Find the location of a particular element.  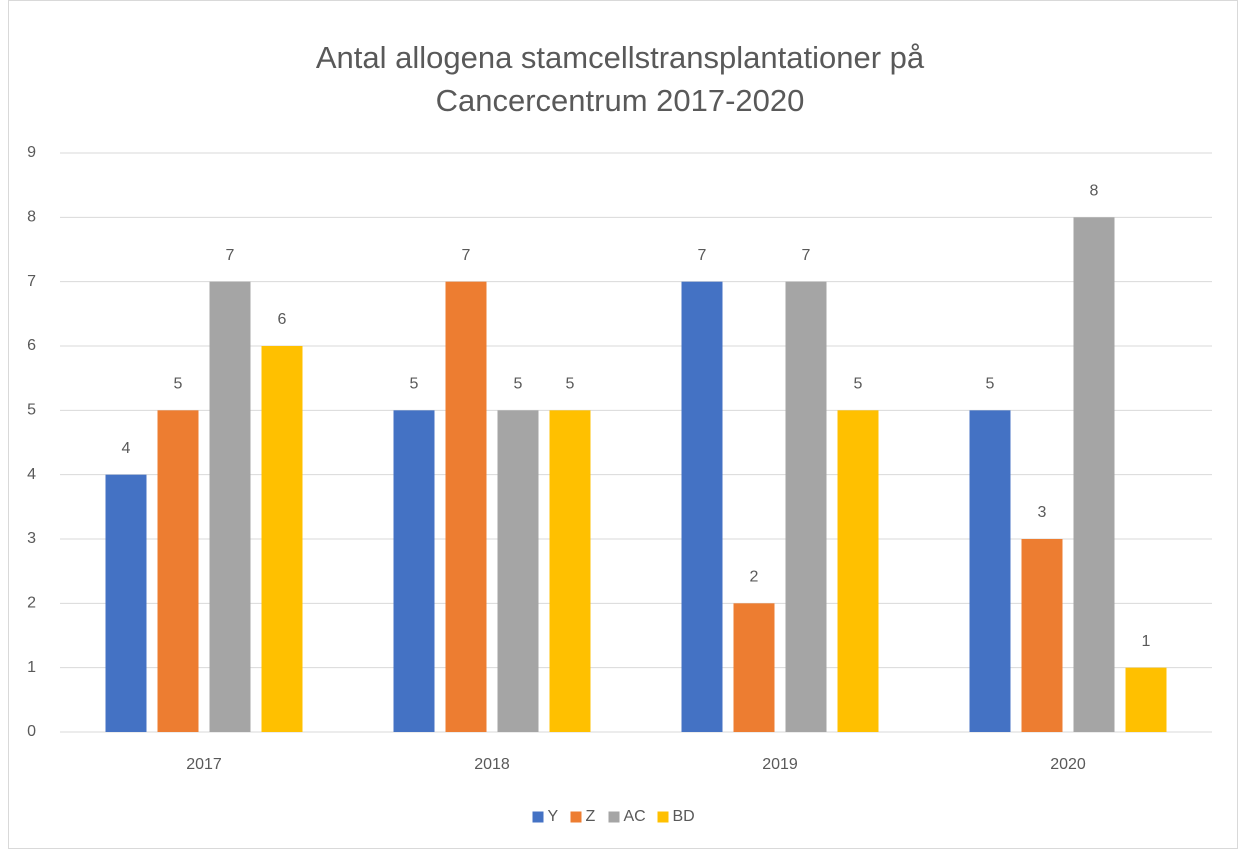

data-label: 8 is located at coordinates (1094, 191).